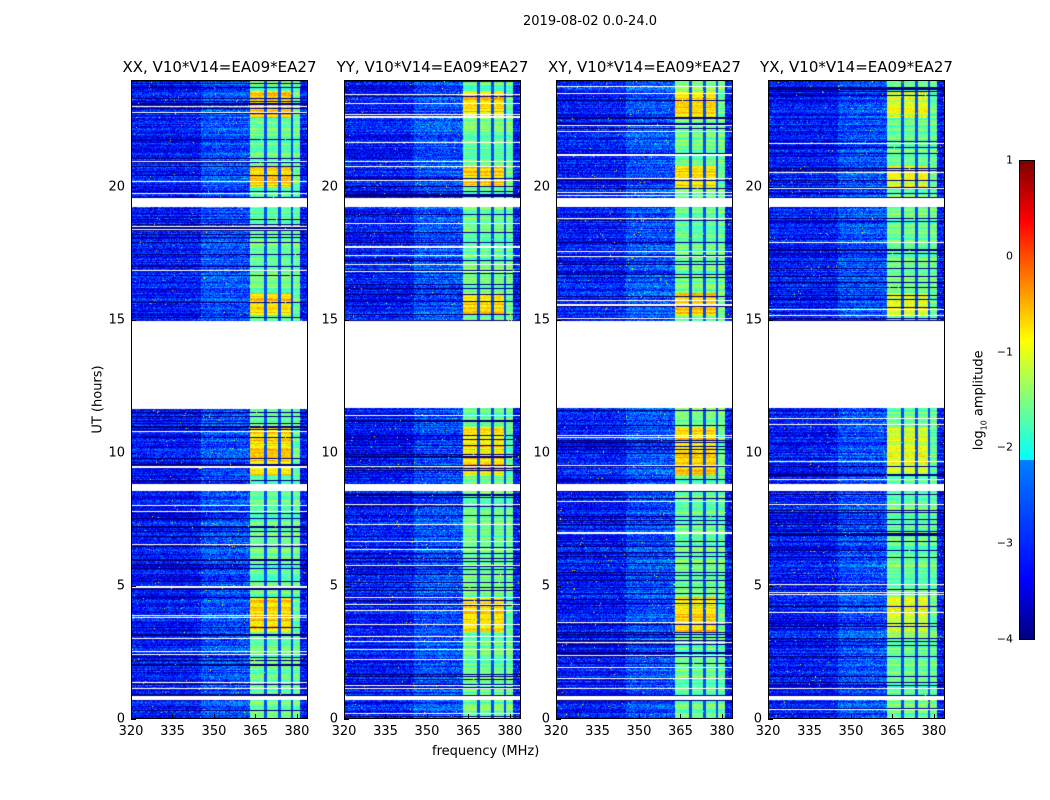  What do you see at coordinates (1004, 639) in the screenshot?
I see `colorbar-tick-label: −4` at bounding box center [1004, 639].